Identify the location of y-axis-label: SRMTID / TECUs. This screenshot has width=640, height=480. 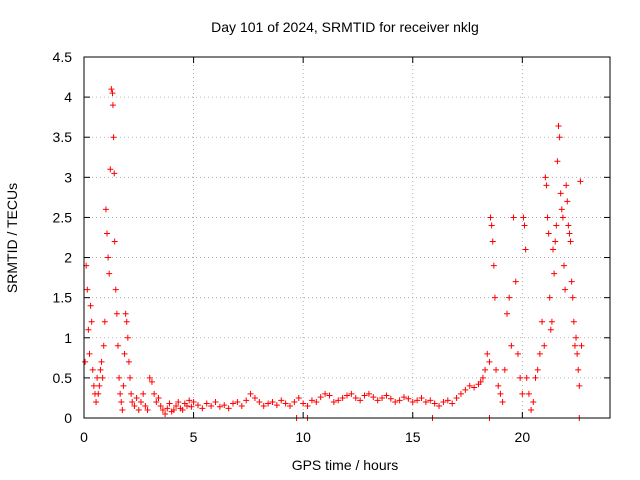
(12, 238).